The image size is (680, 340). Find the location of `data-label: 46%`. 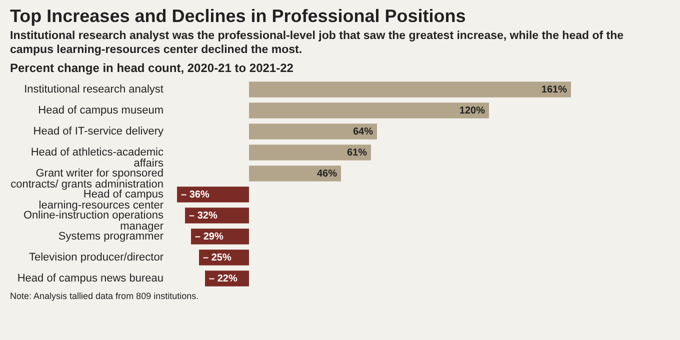

data-label: 46% is located at coordinates (327, 174).